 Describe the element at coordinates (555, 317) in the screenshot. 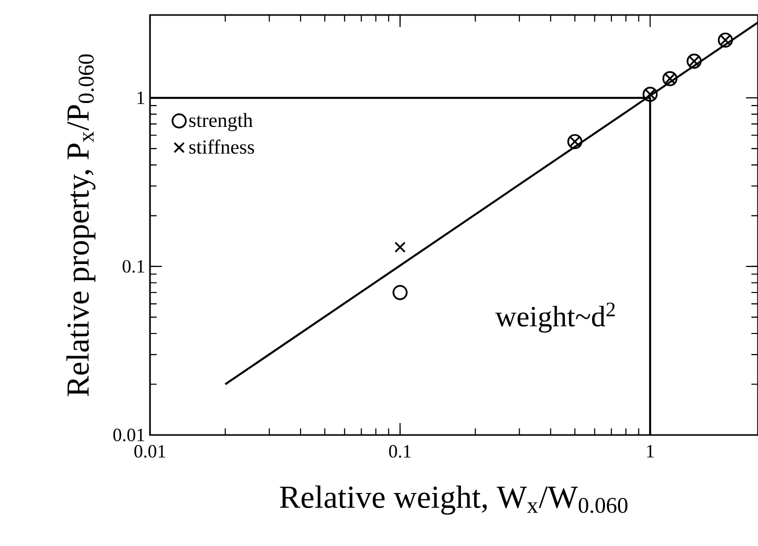

I see `annotation: weight~d$^{2}$` at that location.